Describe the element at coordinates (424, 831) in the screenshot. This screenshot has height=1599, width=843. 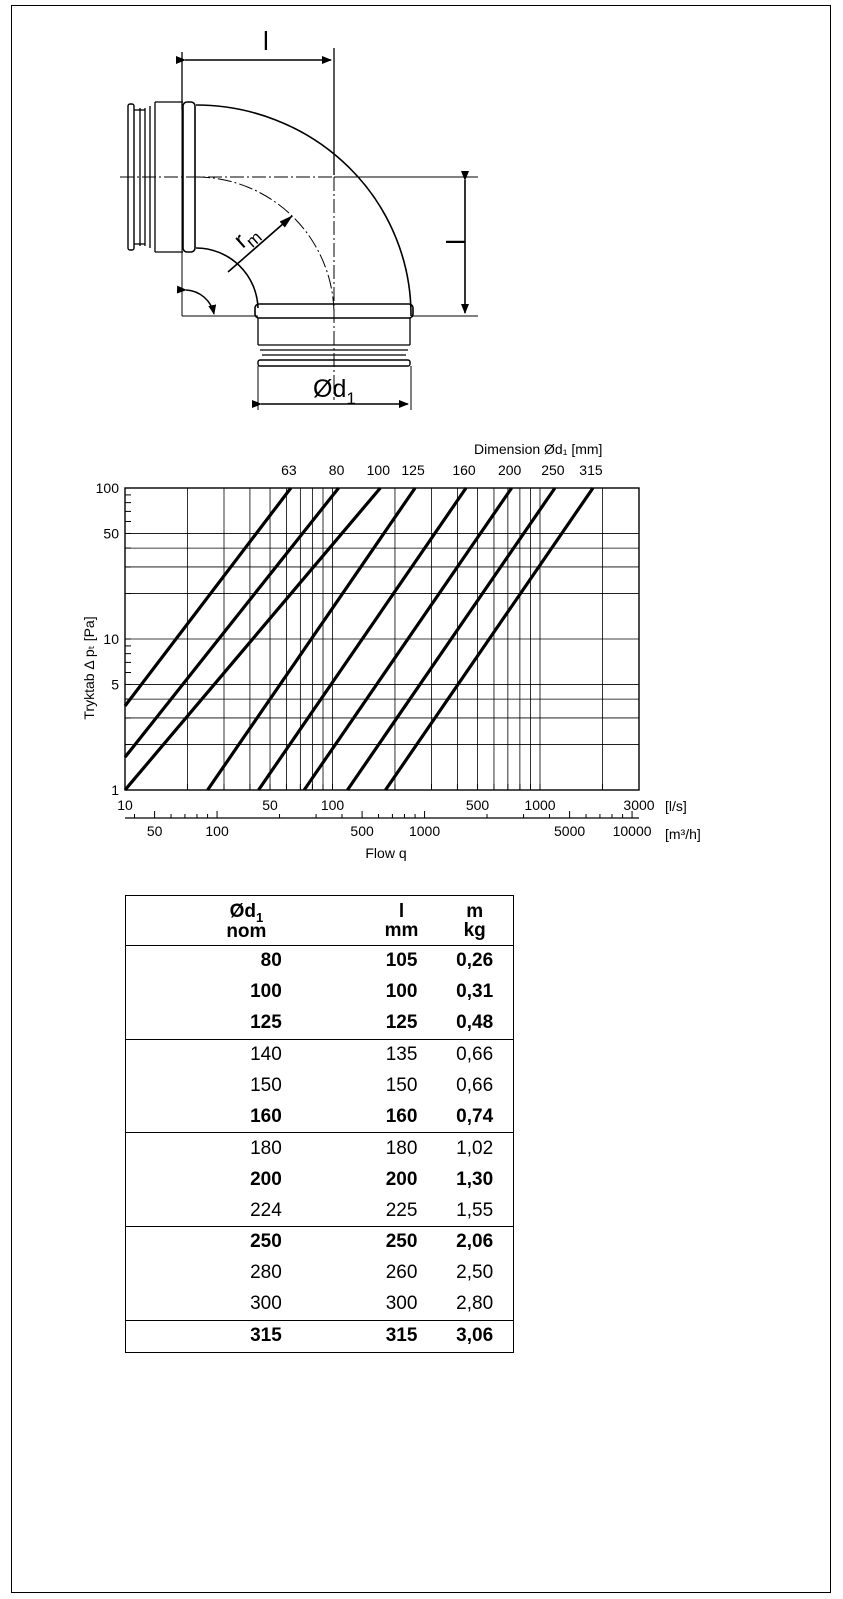
I see `x-secondary-tick-label: 1000` at that location.